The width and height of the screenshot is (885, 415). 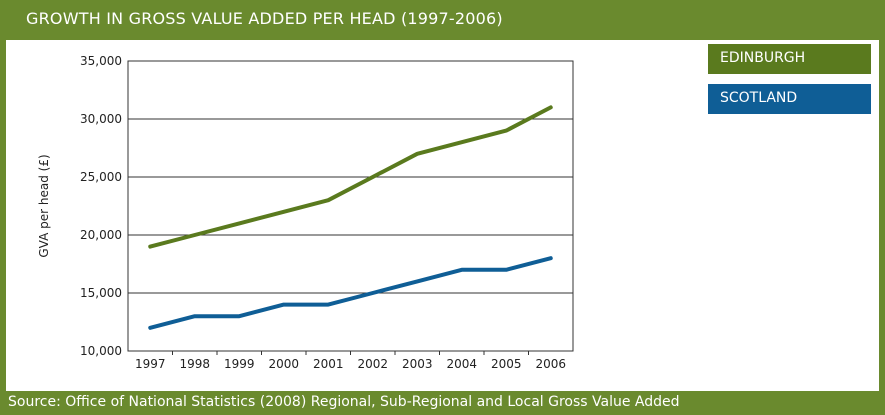 I want to click on y-axis-label: GVA per head (£), so click(x=44, y=205).